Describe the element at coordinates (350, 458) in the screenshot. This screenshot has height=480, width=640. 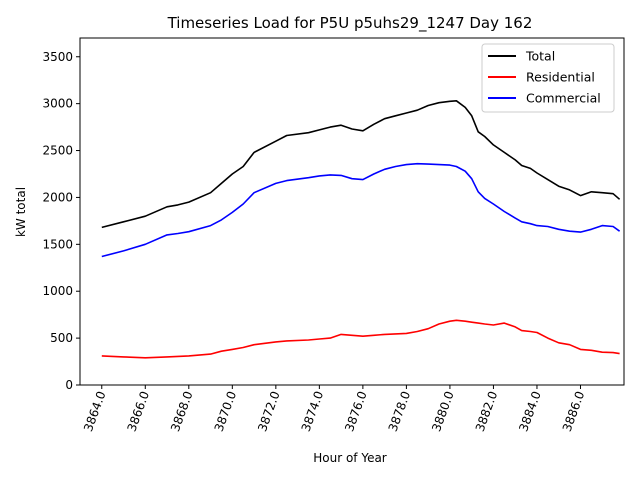
I see `x-axis-label: Hour of Year` at that location.